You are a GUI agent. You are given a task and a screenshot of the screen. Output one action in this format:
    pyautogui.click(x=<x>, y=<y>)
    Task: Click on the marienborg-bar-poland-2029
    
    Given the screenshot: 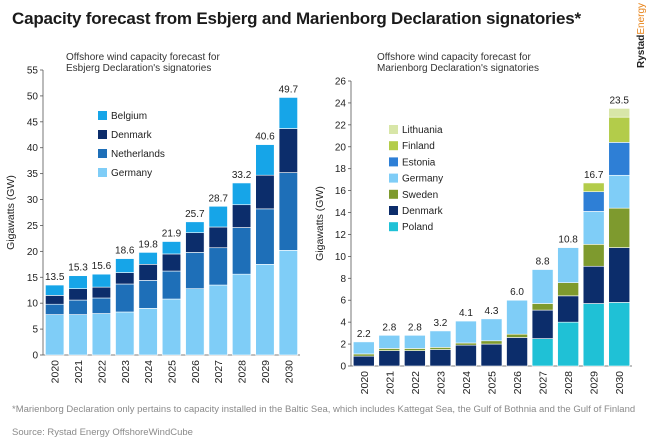 What is the action you would take?
    pyautogui.click(x=593, y=335)
    